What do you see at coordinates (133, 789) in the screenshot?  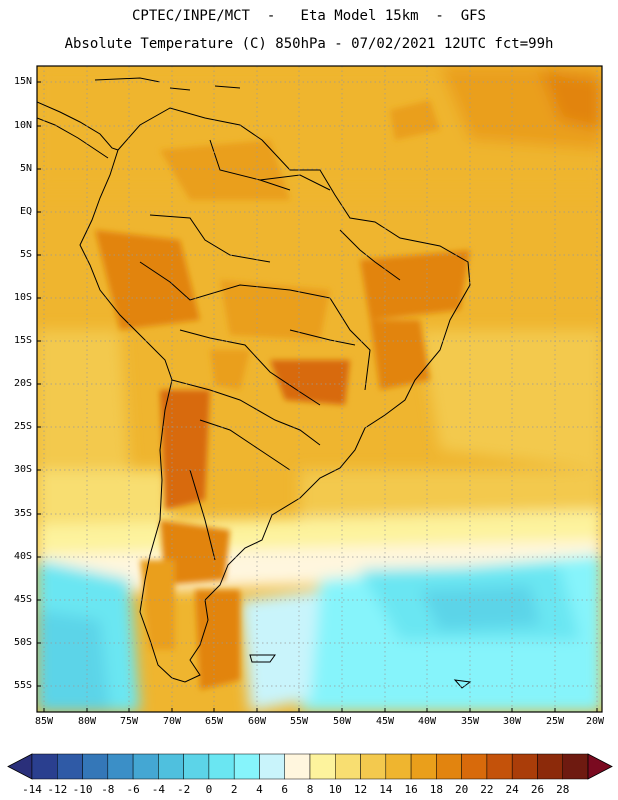 I see `colorbar-label: -6` at bounding box center [133, 789].